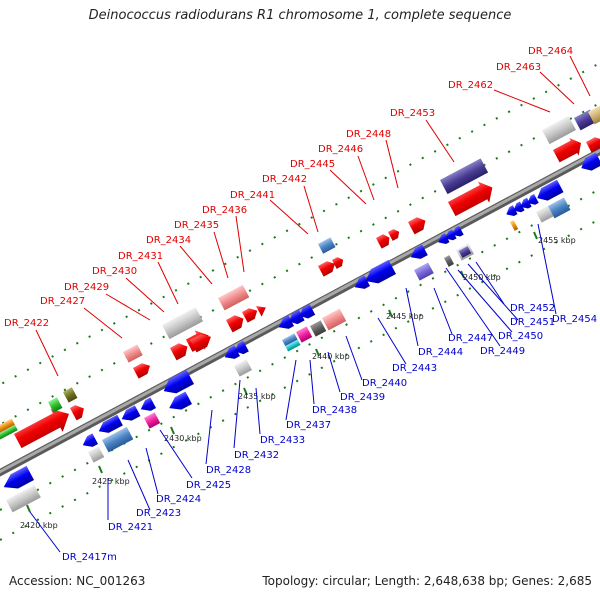  What do you see at coordinates (158, 513) in the screenshot?
I see `gene-label: DR_2423` at bounding box center [158, 513].